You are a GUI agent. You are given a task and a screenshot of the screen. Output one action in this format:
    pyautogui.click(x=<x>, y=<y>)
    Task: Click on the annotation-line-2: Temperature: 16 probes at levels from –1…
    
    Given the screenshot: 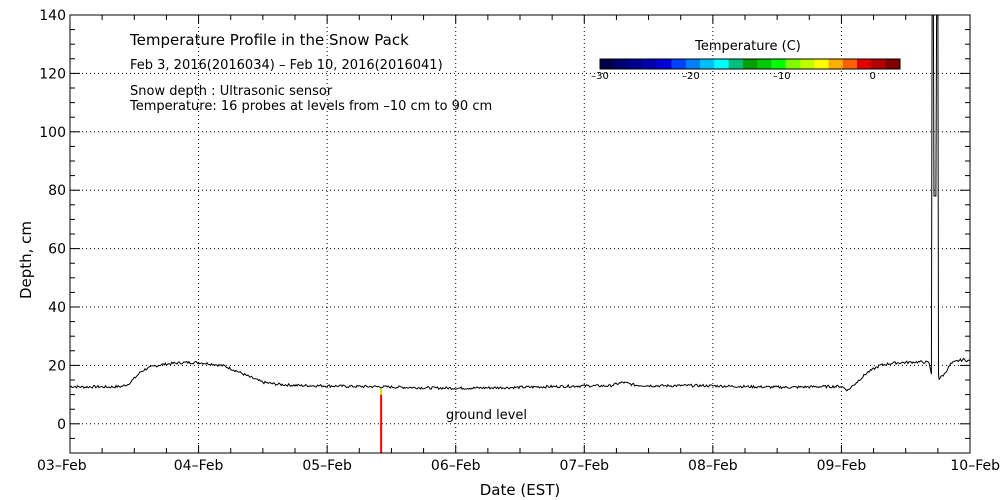 What is the action you would take?
    pyautogui.click(x=310, y=106)
    